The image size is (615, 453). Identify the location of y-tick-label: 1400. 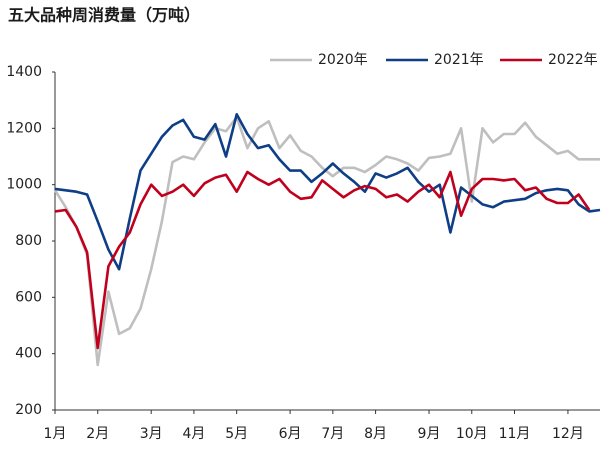
(24, 72).